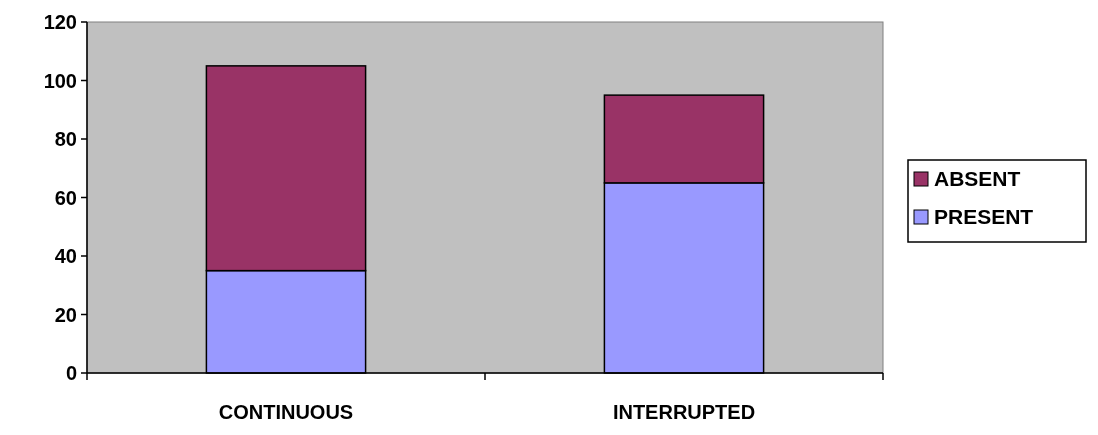 The height and width of the screenshot is (435, 1098). What do you see at coordinates (977, 179) in the screenshot?
I see `legend-label: ABSENT` at bounding box center [977, 179].